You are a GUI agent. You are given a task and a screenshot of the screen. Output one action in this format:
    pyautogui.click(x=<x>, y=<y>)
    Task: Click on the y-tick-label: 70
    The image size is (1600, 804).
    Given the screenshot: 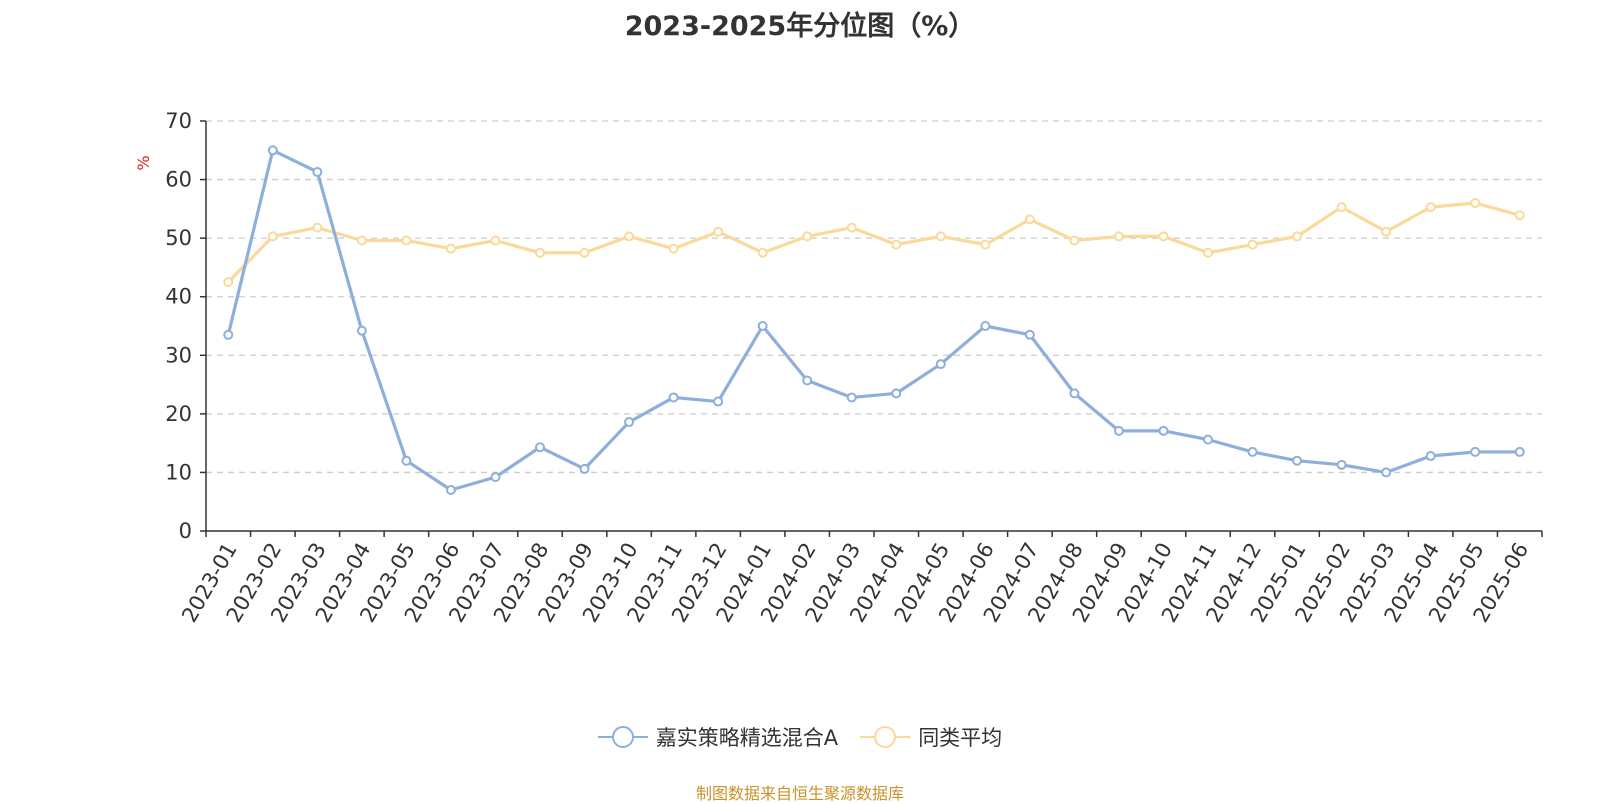 What is the action you would take?
    pyautogui.click(x=178, y=121)
    